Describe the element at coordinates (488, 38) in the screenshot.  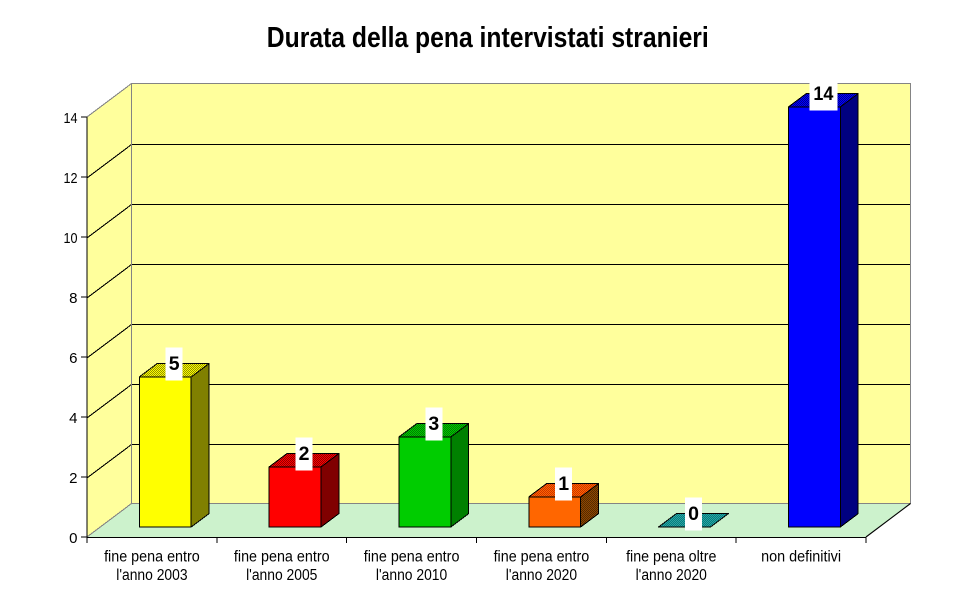
I see `svg-text:Durata della pena intervistati: Durata della pena intervistati stranieri` at that location.